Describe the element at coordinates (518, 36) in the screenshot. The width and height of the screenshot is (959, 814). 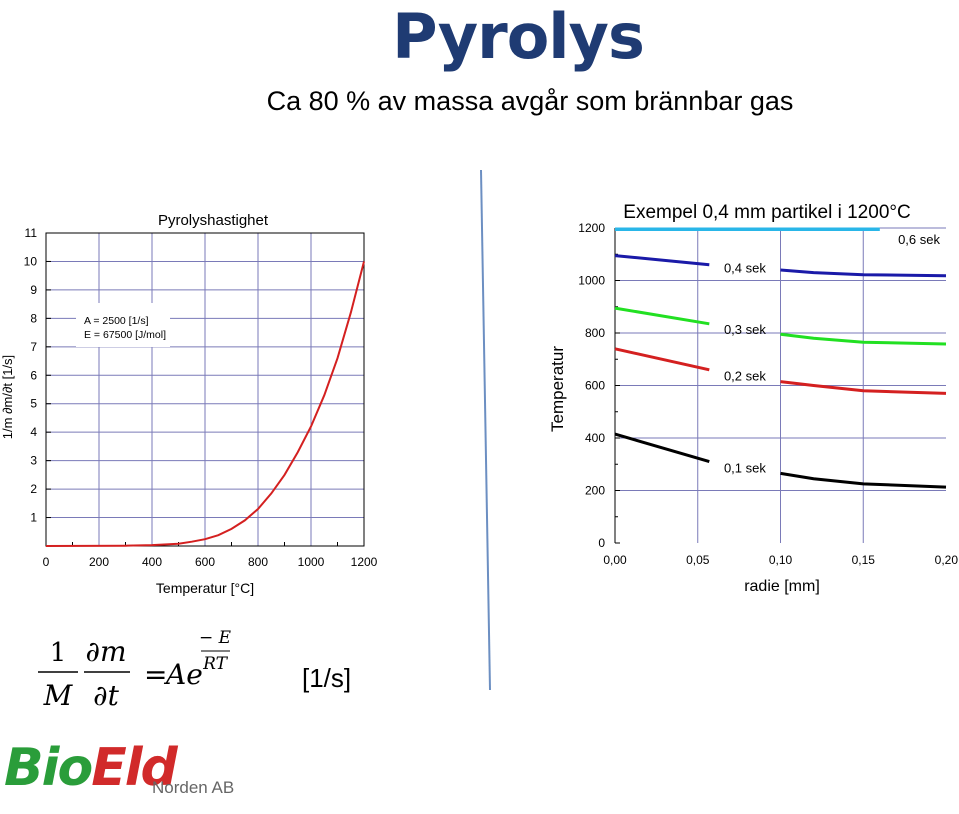
I see `page-title: Pyrolys` at that location.